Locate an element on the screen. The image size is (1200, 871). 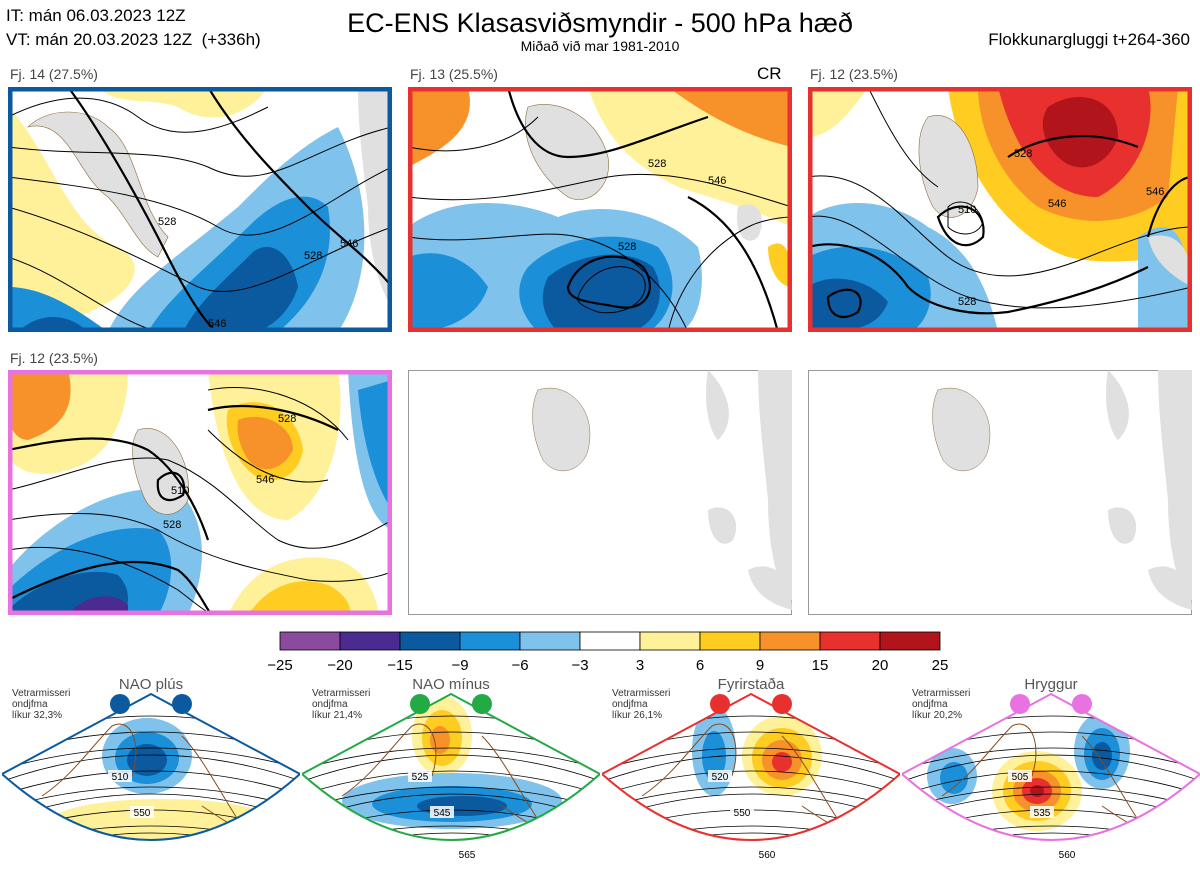
colorbar-tick-label: 25 is located at coordinates (940, 665).